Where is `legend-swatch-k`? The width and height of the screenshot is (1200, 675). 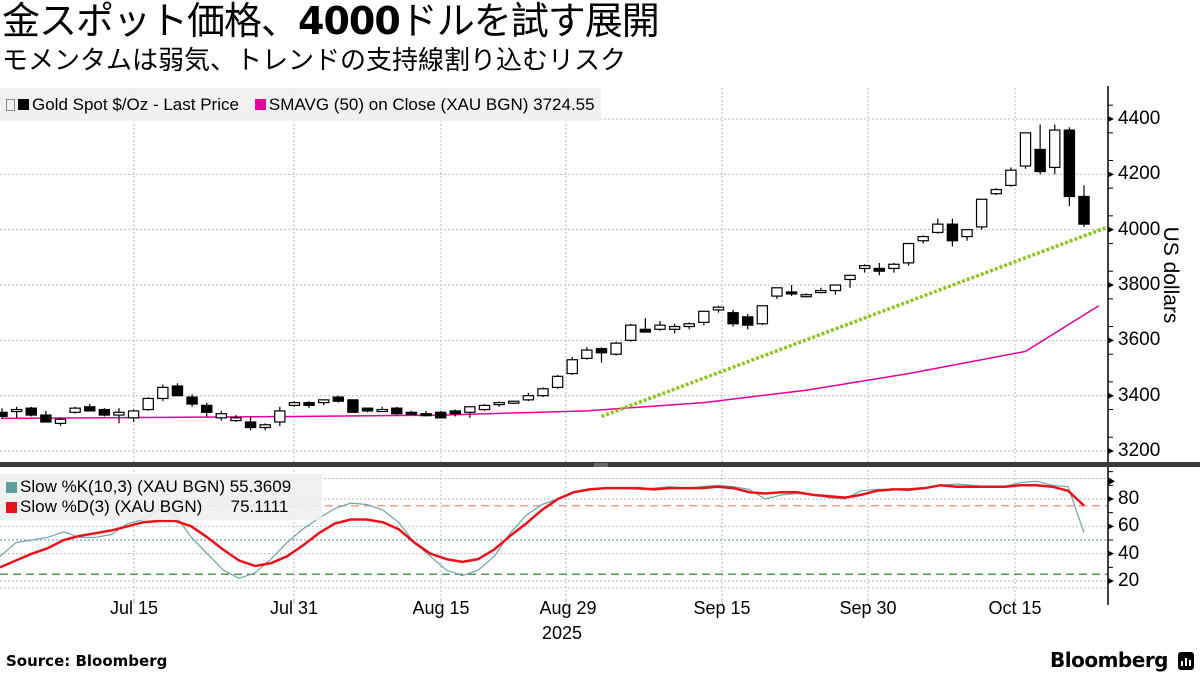
legend-swatch-k is located at coordinates (11, 487).